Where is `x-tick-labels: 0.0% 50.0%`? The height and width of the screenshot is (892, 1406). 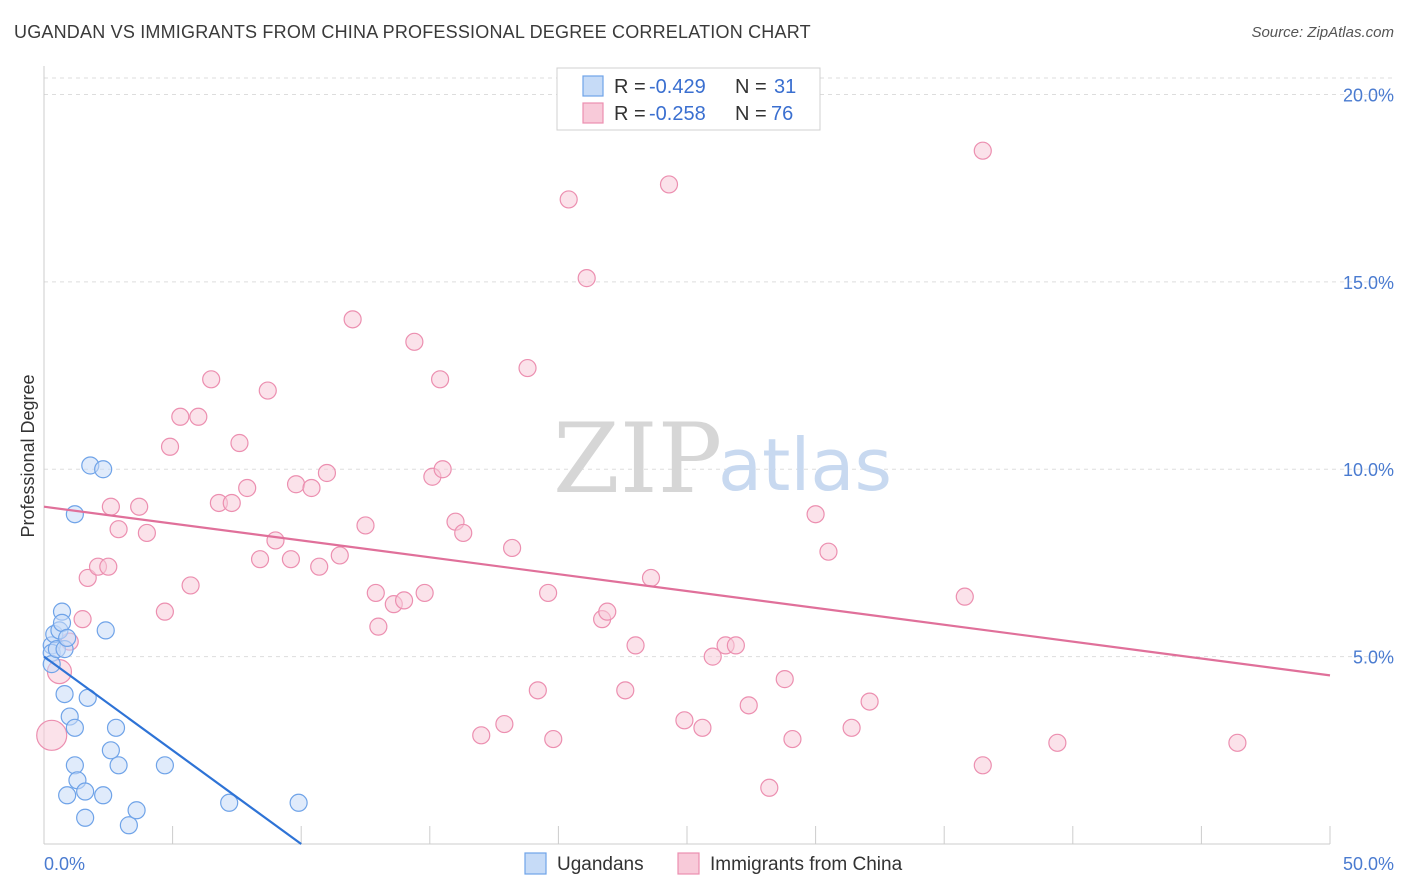 x-tick-labels: 0.0% 50.0% is located at coordinates (719, 864).